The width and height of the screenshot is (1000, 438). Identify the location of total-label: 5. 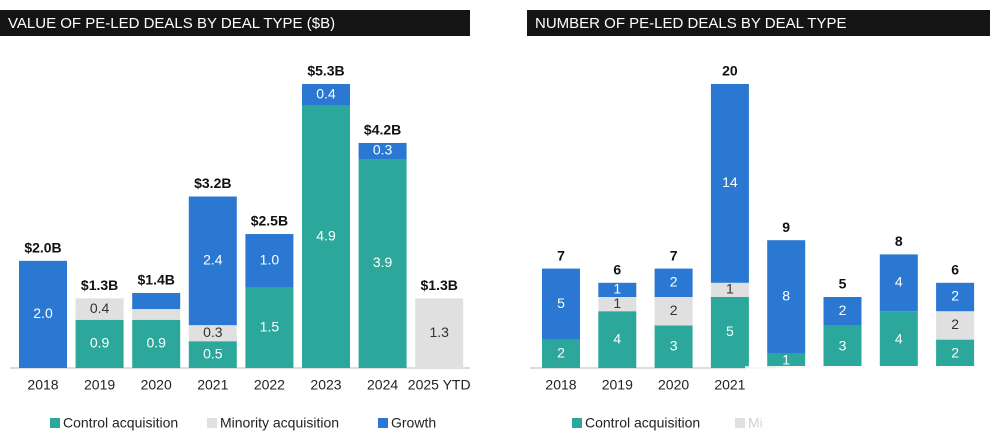
(843, 284).